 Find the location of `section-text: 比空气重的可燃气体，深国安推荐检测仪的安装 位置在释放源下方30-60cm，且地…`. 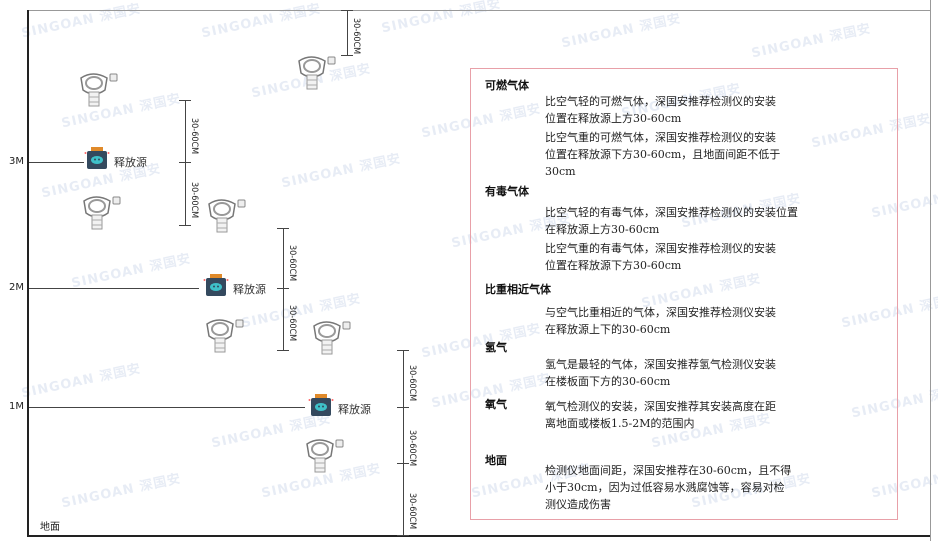

section-text: 比空气重的可燃气体，深国安推荐检测仪的安装 位置在释放源下方30-60cm，且地… is located at coordinates (663, 154).